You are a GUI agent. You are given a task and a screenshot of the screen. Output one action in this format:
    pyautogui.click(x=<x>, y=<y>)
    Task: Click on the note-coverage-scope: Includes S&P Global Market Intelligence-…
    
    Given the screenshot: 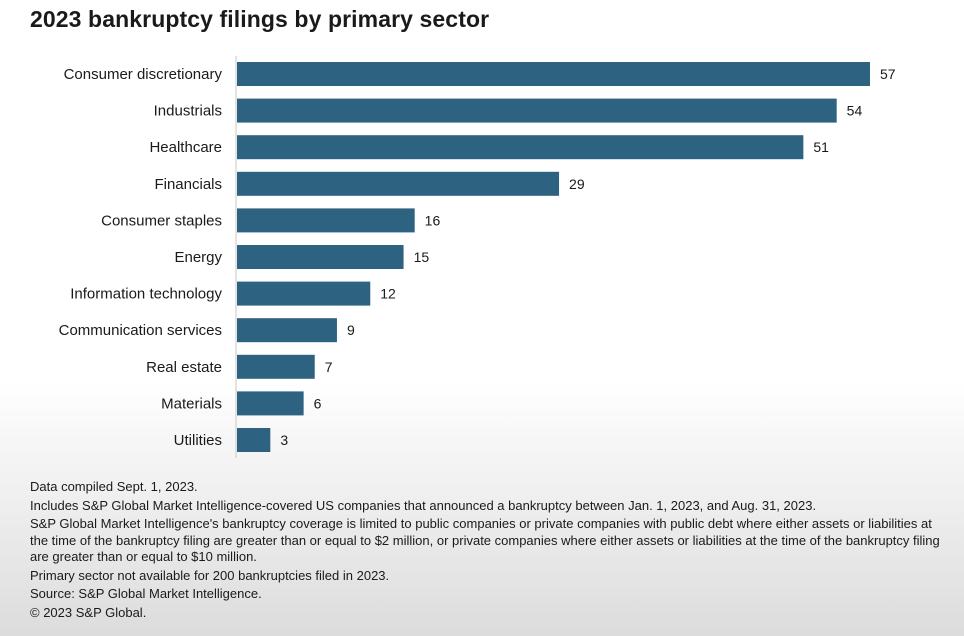 What is the action you would take?
    pyautogui.click(x=423, y=505)
    